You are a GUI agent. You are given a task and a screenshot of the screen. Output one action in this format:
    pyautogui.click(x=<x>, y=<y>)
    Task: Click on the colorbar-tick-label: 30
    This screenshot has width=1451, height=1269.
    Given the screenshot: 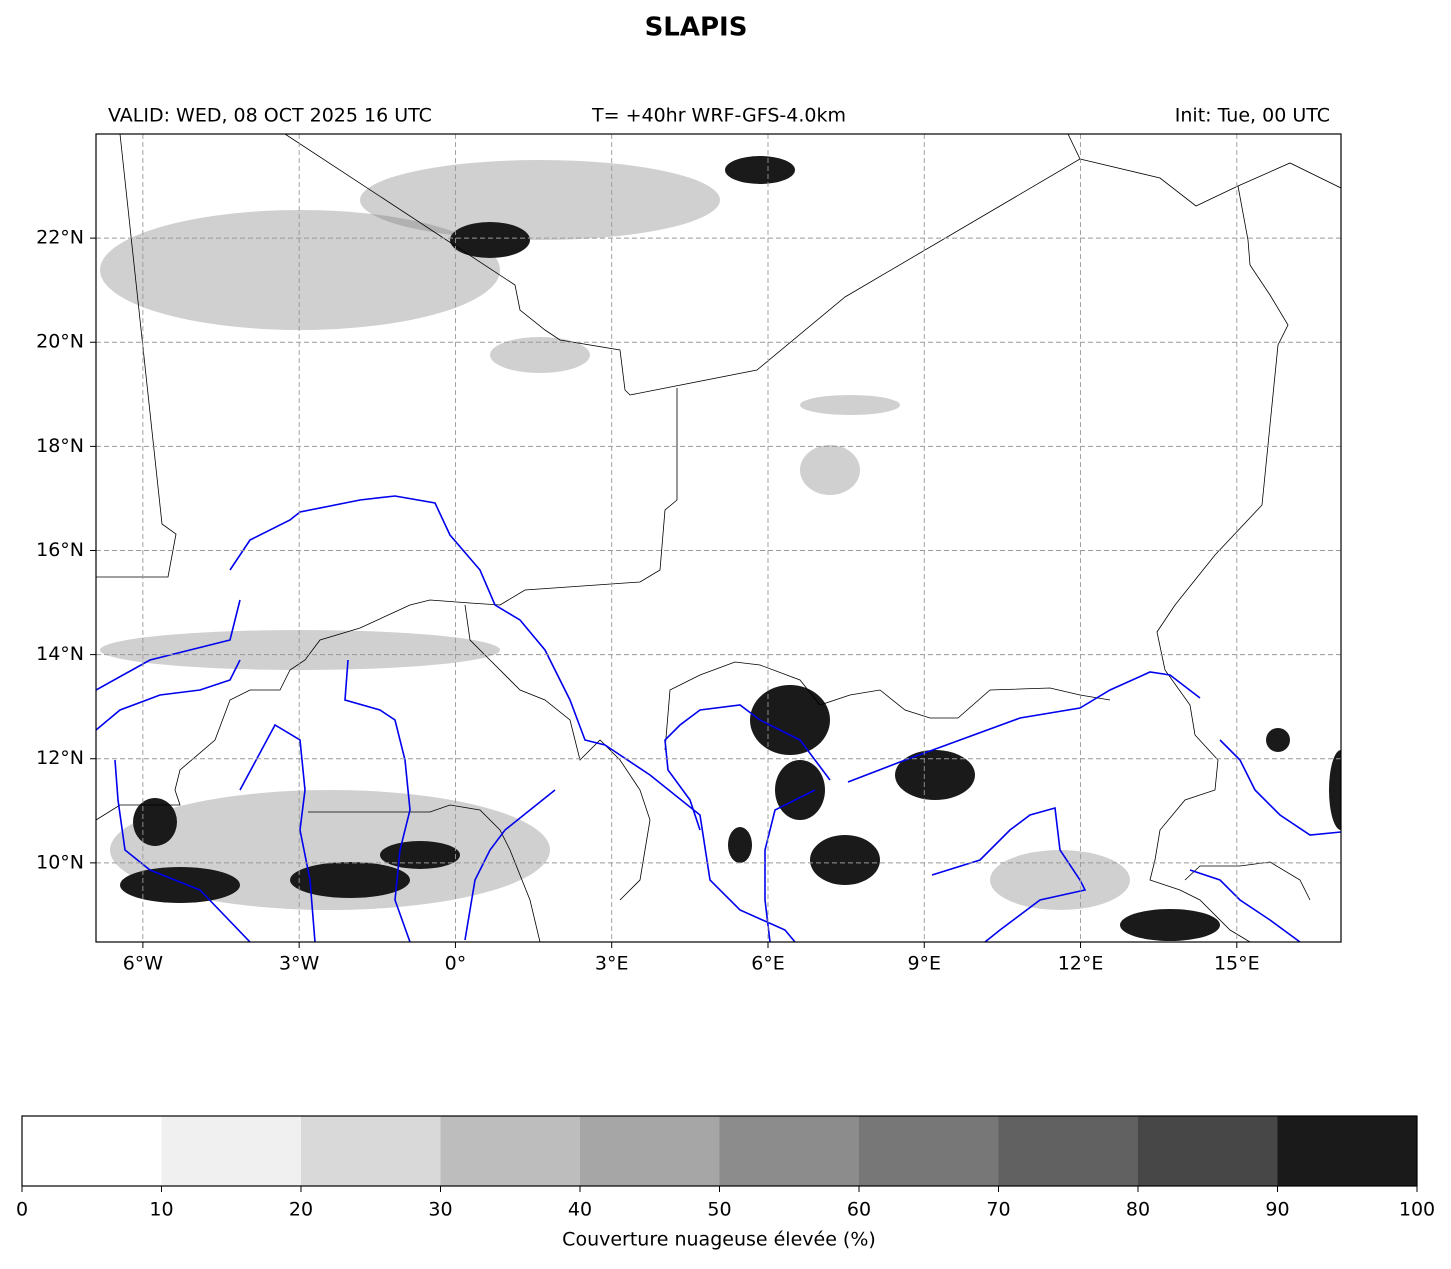 What is the action you would take?
    pyautogui.click(x=440, y=1210)
    